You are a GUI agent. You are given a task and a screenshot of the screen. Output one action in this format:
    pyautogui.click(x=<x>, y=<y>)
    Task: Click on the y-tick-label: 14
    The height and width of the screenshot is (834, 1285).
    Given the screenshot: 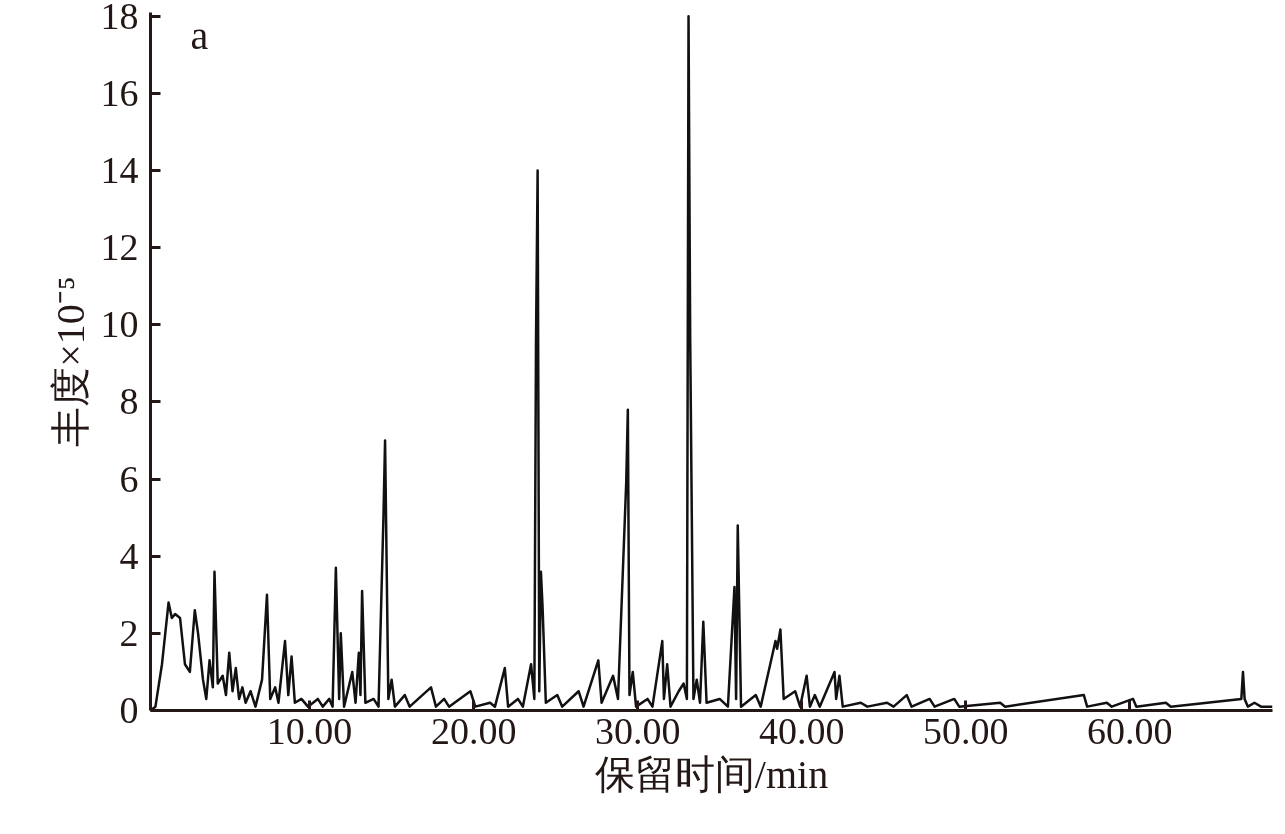 What is the action you would take?
    pyautogui.click(x=119, y=170)
    